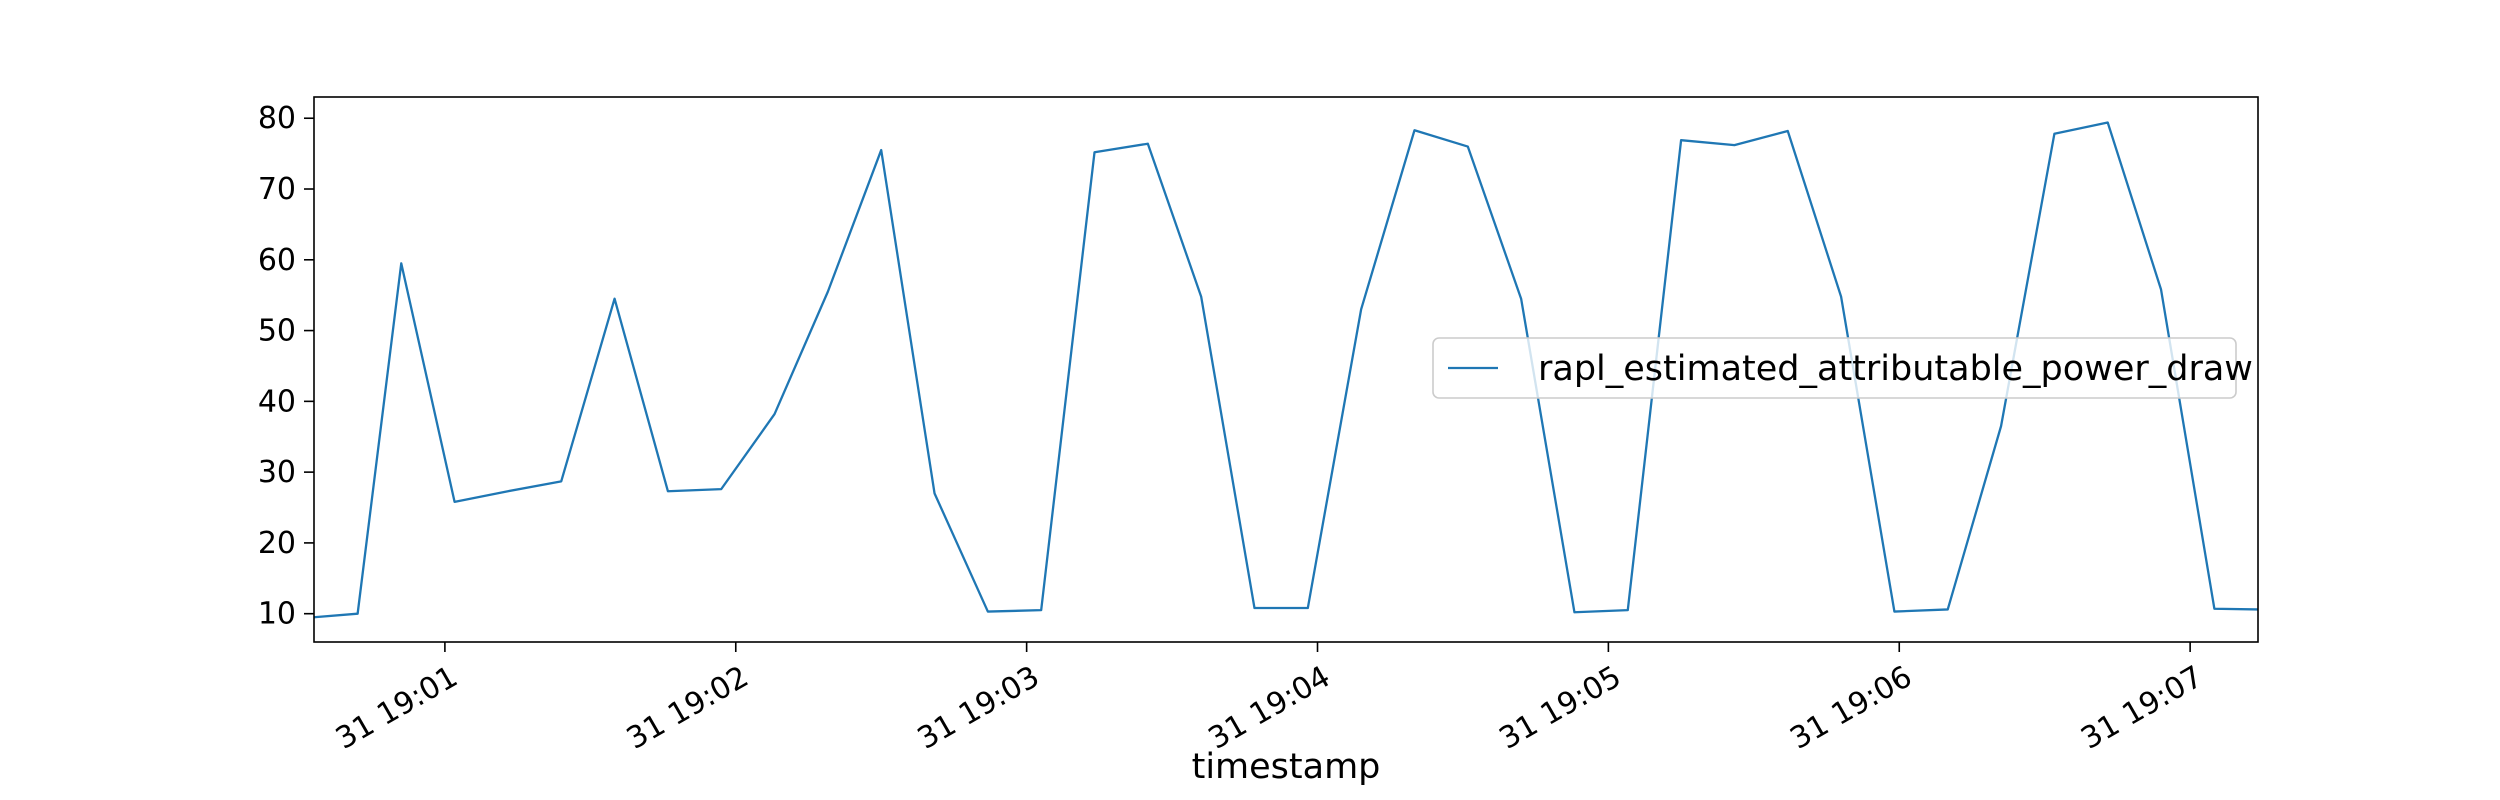  I want to click on y-tick-label: 20, so click(277, 543).